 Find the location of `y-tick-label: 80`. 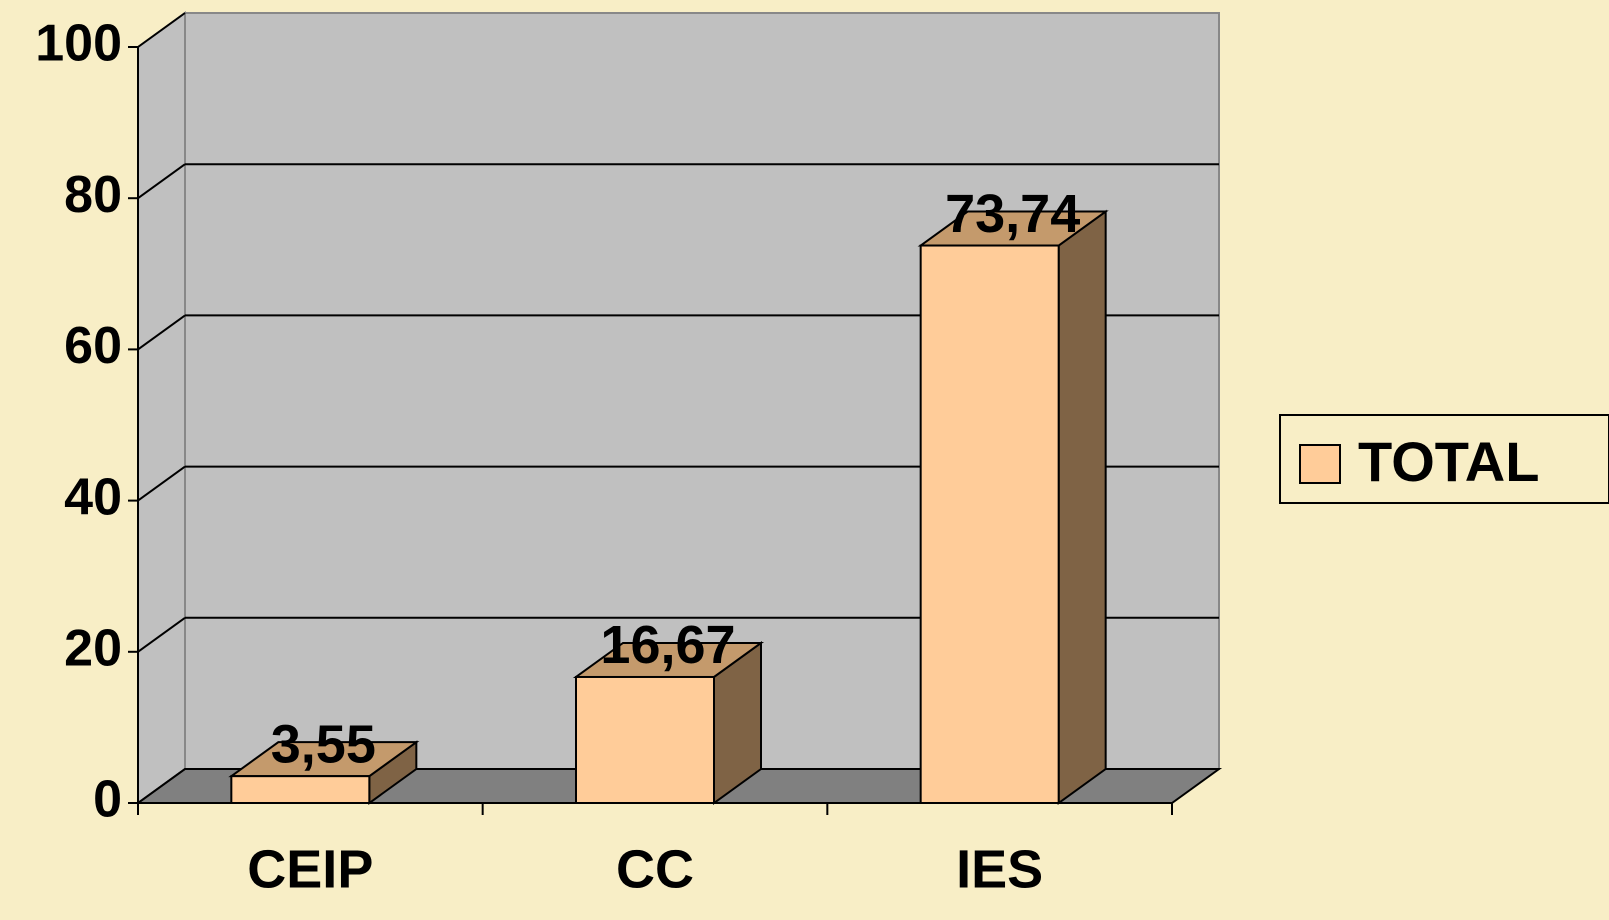

y-tick-label: 80 is located at coordinates (93, 195).